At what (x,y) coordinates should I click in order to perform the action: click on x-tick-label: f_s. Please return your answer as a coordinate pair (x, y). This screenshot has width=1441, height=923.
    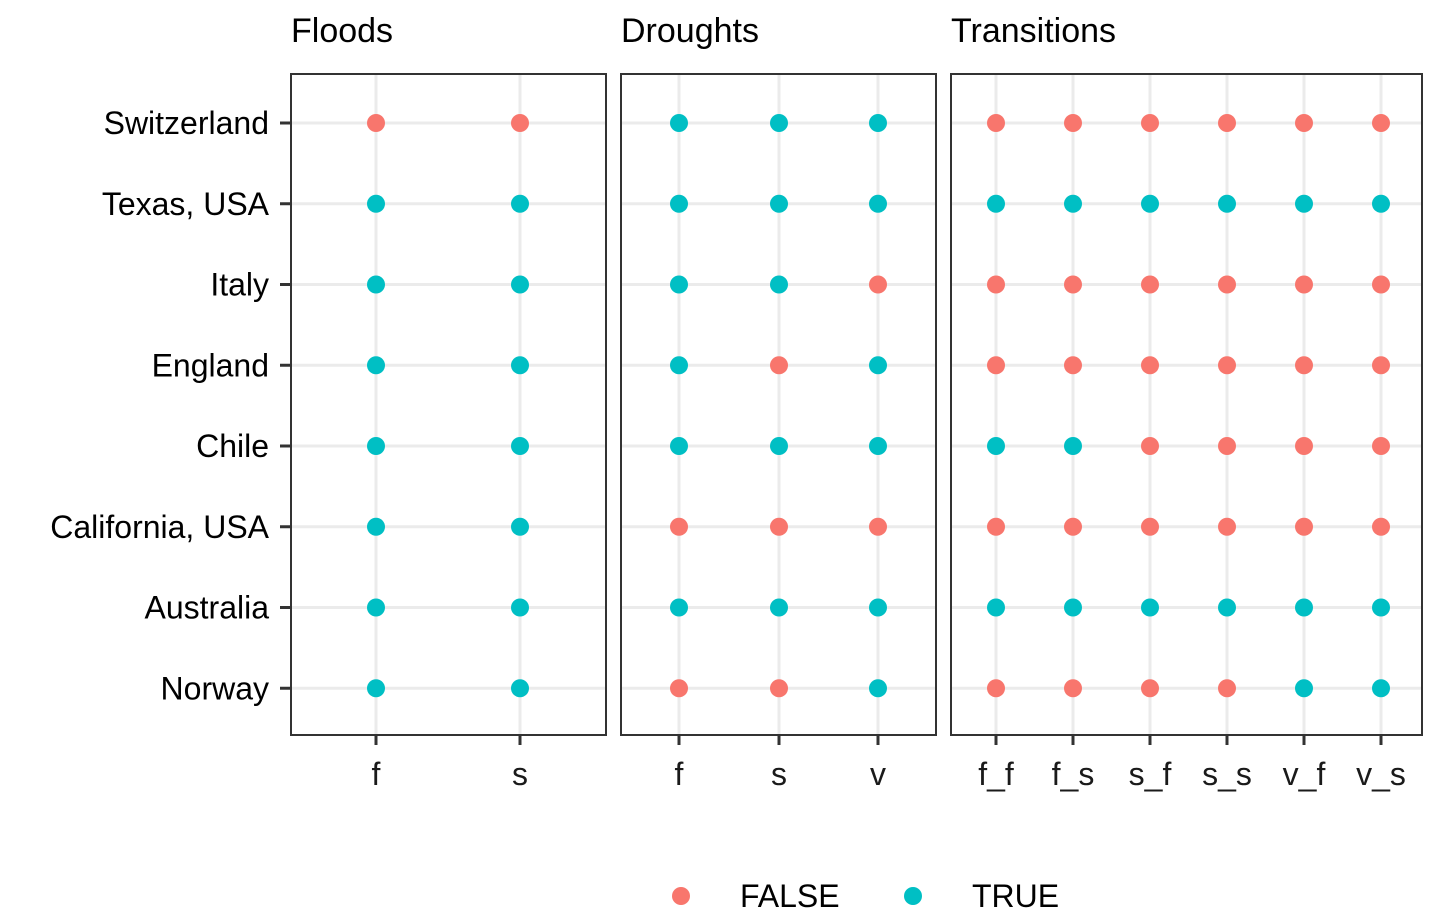
    Looking at the image, I should click on (1073, 774).